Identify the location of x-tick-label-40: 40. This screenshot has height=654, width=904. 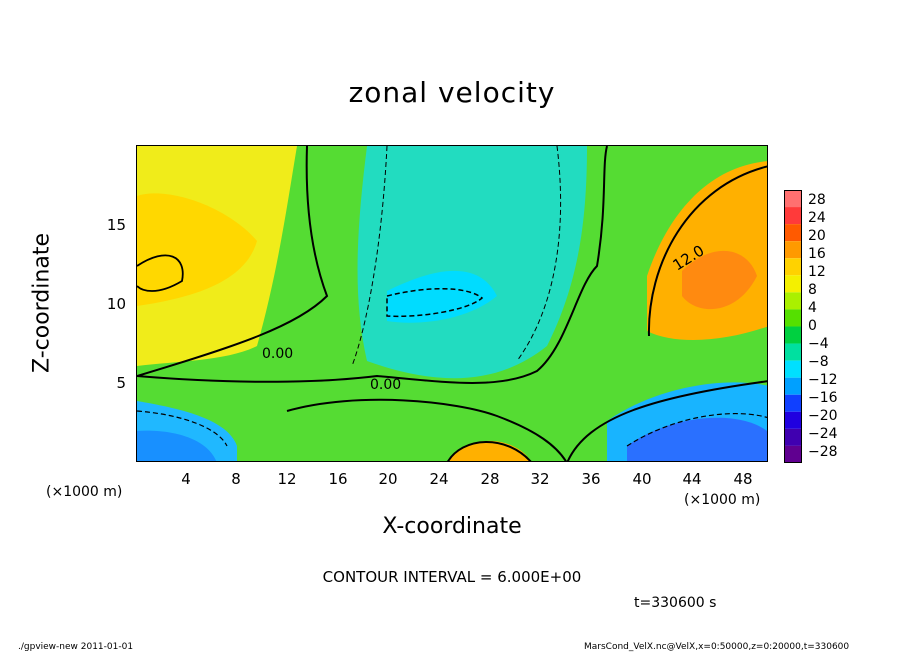
(642, 479).